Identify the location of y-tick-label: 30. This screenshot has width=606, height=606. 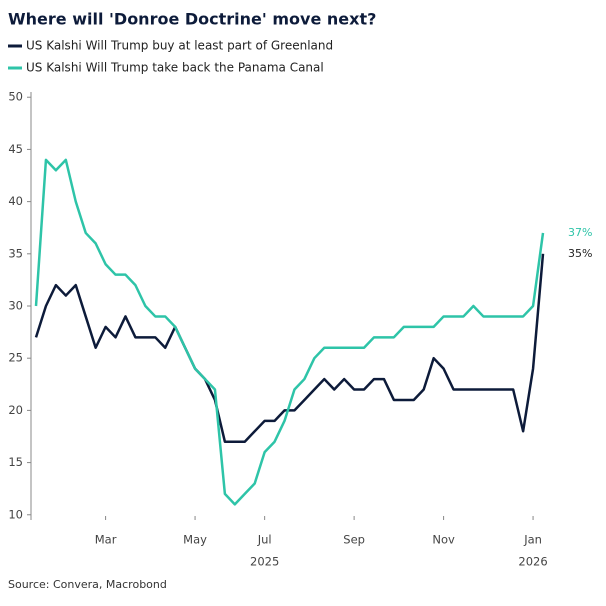
(15, 306).